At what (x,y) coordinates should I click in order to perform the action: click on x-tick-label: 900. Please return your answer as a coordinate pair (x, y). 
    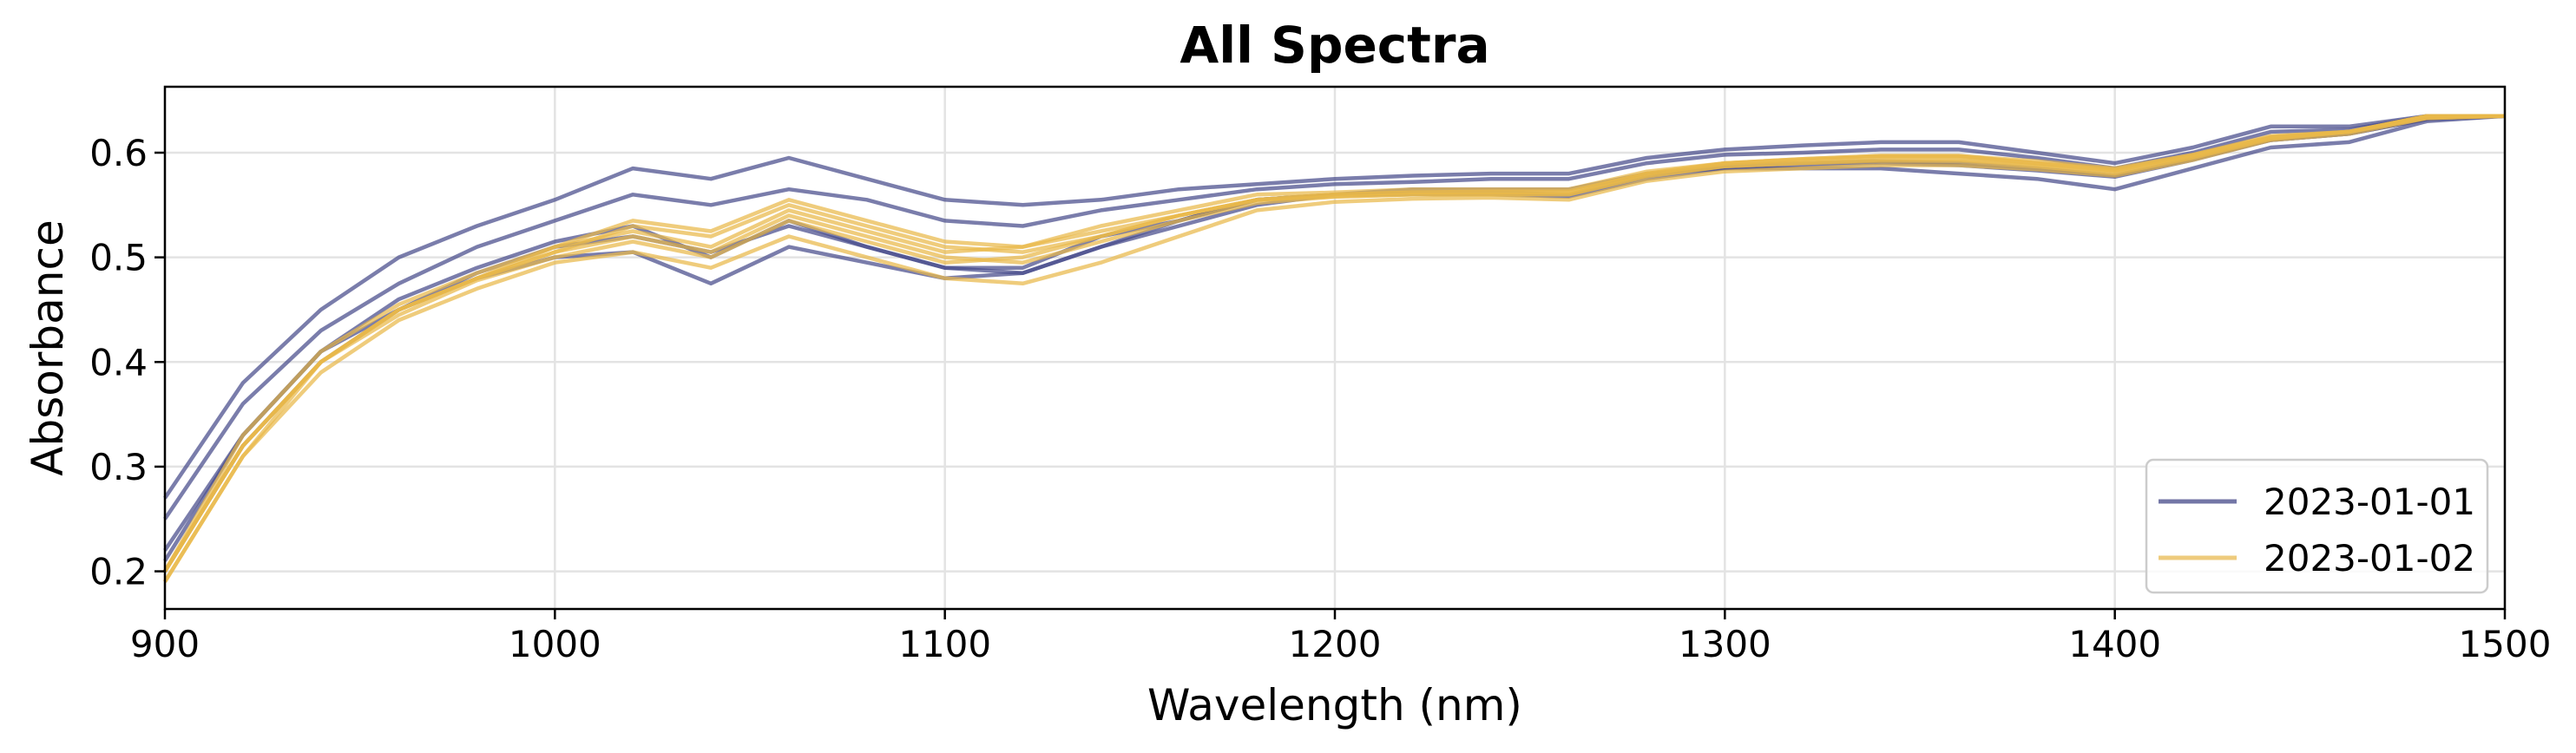
    Looking at the image, I should click on (165, 644).